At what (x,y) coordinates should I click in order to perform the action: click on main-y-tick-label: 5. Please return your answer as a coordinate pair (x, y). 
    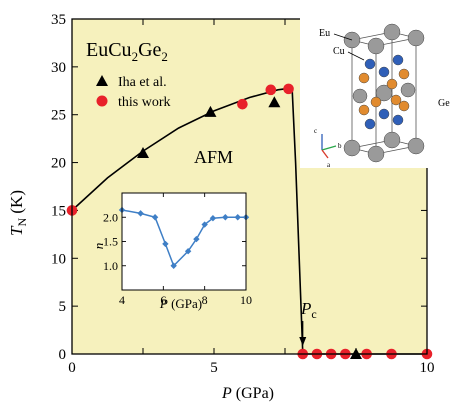
    Looking at the image, I should click on (63, 307).